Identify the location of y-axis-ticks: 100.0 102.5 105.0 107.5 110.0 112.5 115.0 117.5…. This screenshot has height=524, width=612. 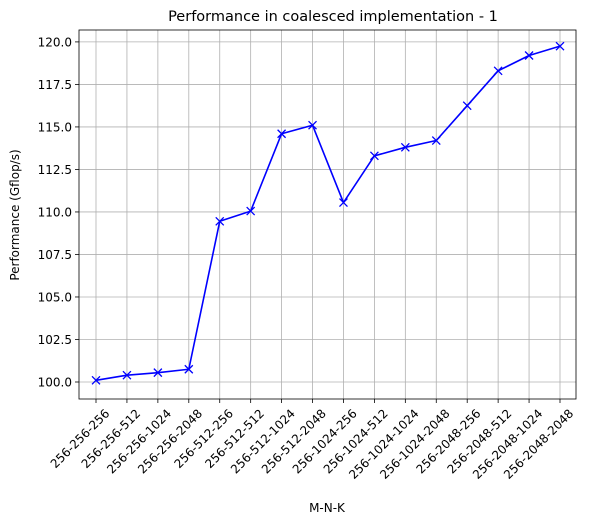
(58, 212).